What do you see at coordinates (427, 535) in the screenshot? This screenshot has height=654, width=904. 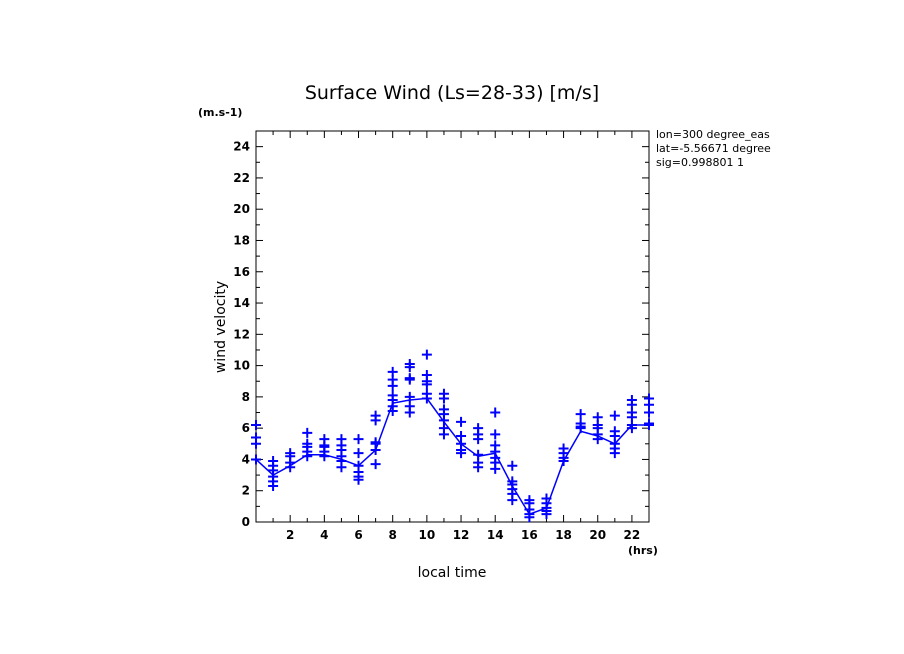 I see `x-tick-label: 10` at bounding box center [427, 535].